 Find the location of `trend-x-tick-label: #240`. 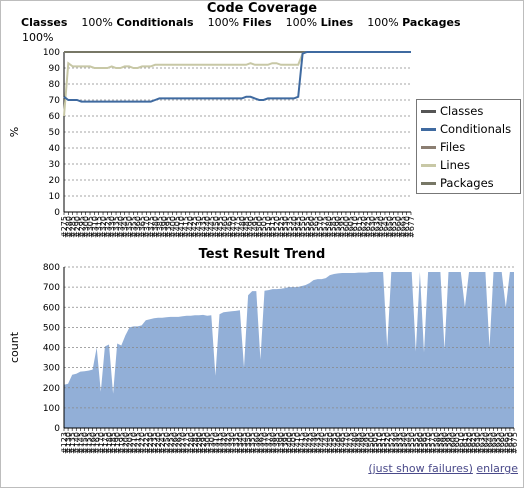

trend-x-tick-label: #240 is located at coordinates (158, 443).